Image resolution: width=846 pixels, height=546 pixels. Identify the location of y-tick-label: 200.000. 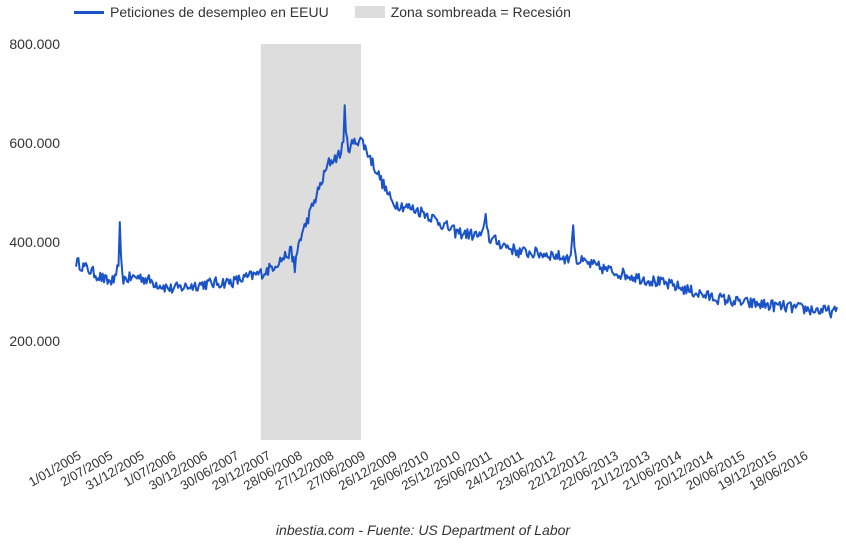
(34, 341).